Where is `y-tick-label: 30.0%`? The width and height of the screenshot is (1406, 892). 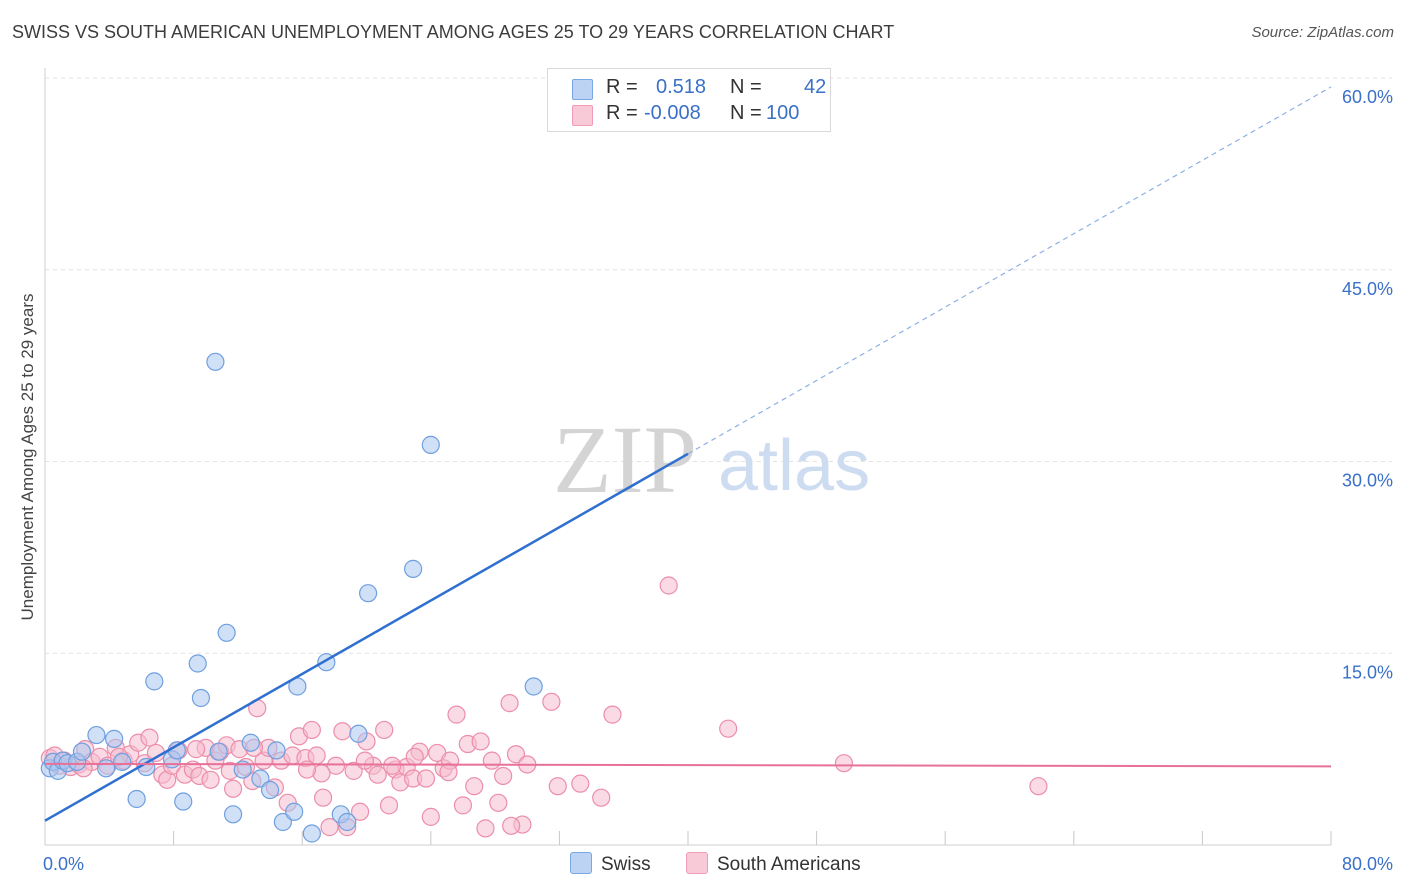 y-tick-label: 30.0% is located at coordinates (1367, 481).